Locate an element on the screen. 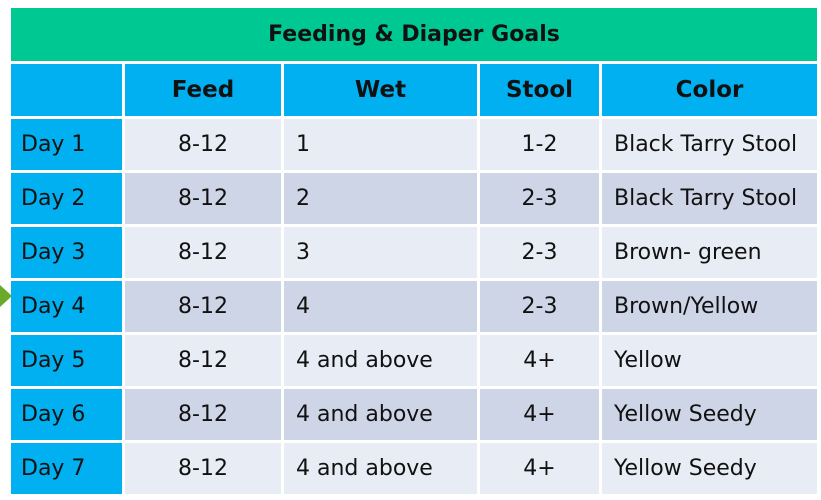  table-row: Day 1 8-12 1 1-2 Black Tarry Stool is located at coordinates (414, 146).